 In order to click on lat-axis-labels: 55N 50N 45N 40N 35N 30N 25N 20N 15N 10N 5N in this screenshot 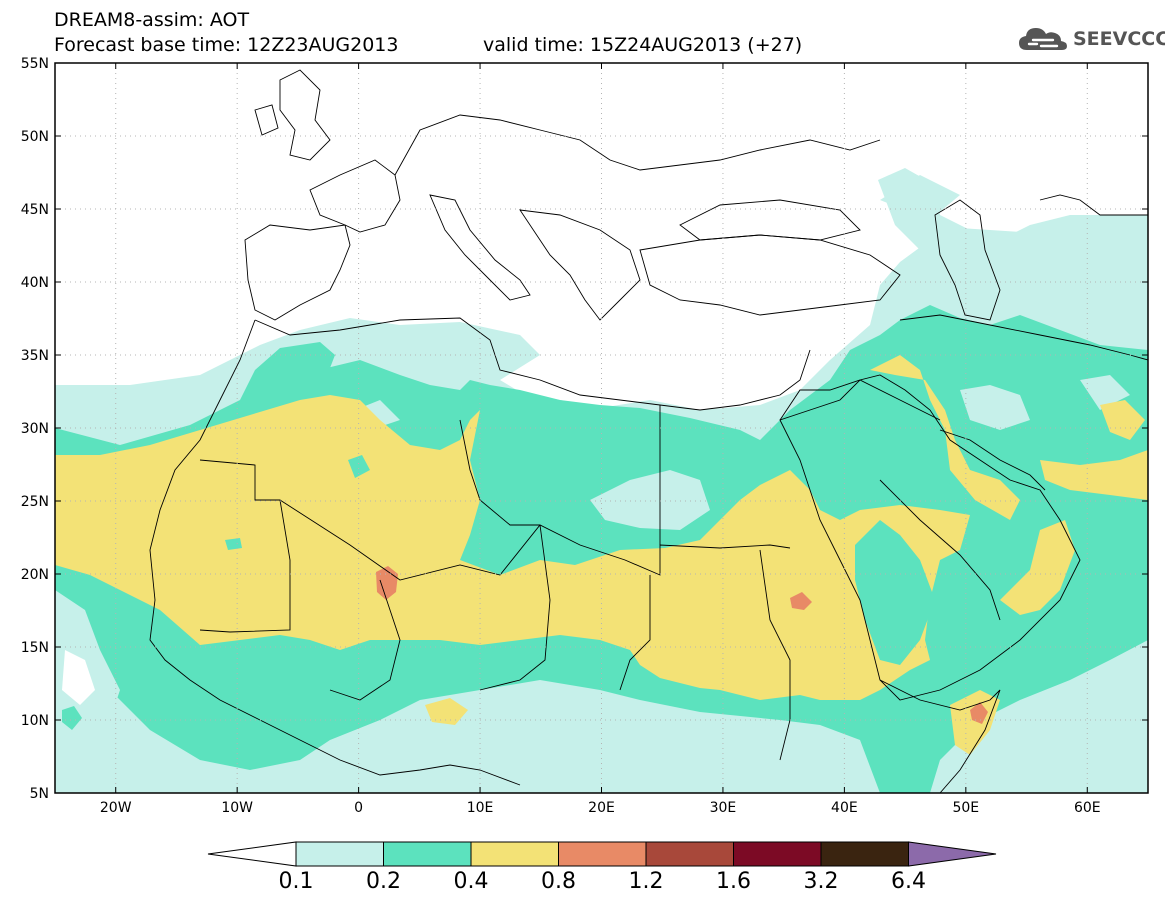, I will do `click(35, 429)`.